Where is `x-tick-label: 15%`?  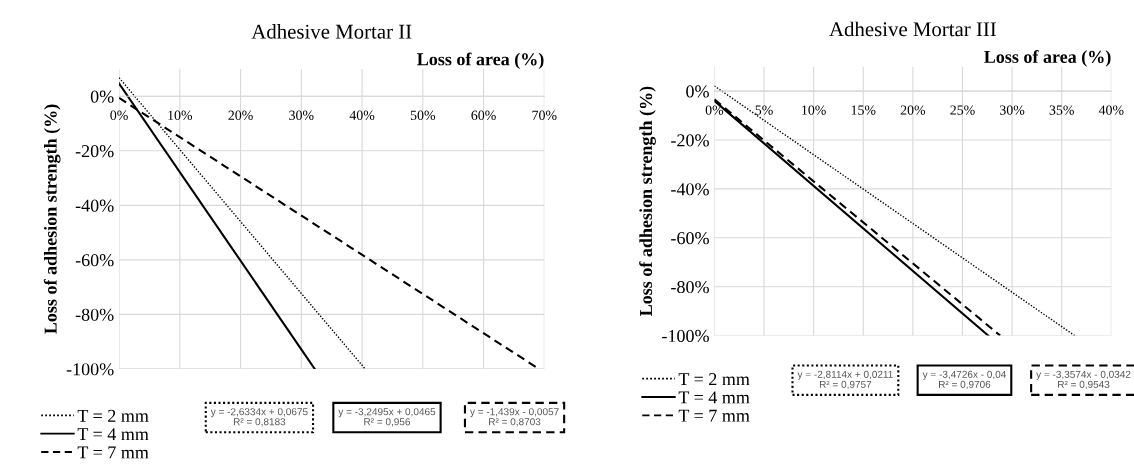 x-tick-label: 15% is located at coordinates (863, 110).